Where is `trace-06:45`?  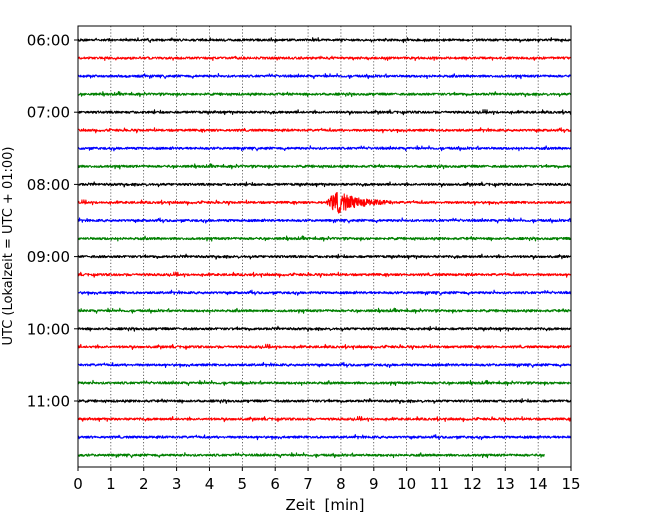
trace-06:45 is located at coordinates (324, 94).